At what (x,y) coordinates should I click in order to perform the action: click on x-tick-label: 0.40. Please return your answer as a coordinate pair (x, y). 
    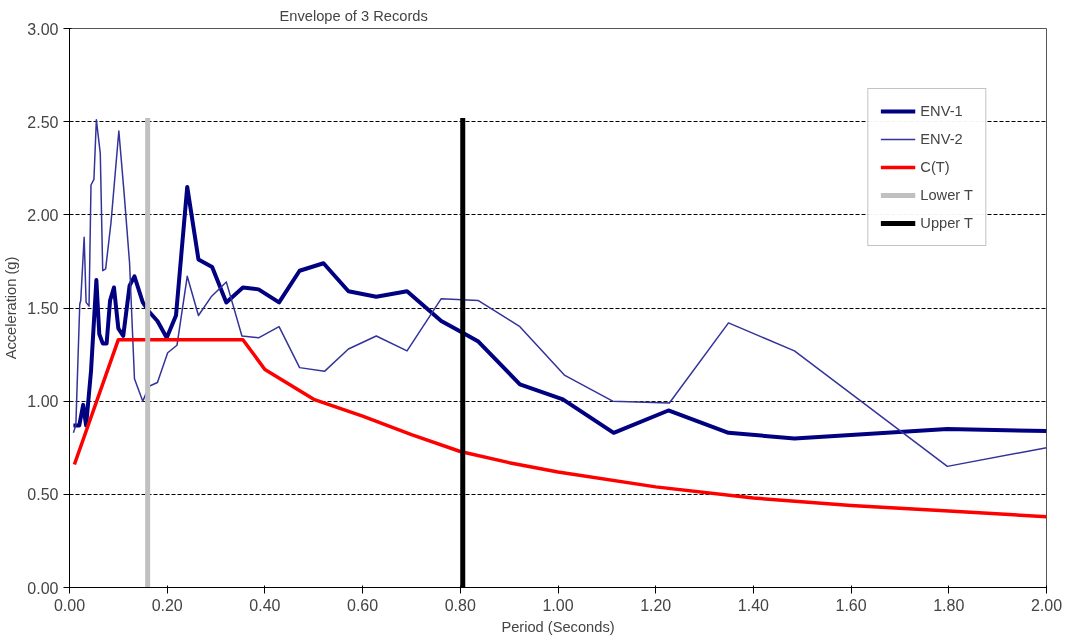
    Looking at the image, I should click on (265, 605).